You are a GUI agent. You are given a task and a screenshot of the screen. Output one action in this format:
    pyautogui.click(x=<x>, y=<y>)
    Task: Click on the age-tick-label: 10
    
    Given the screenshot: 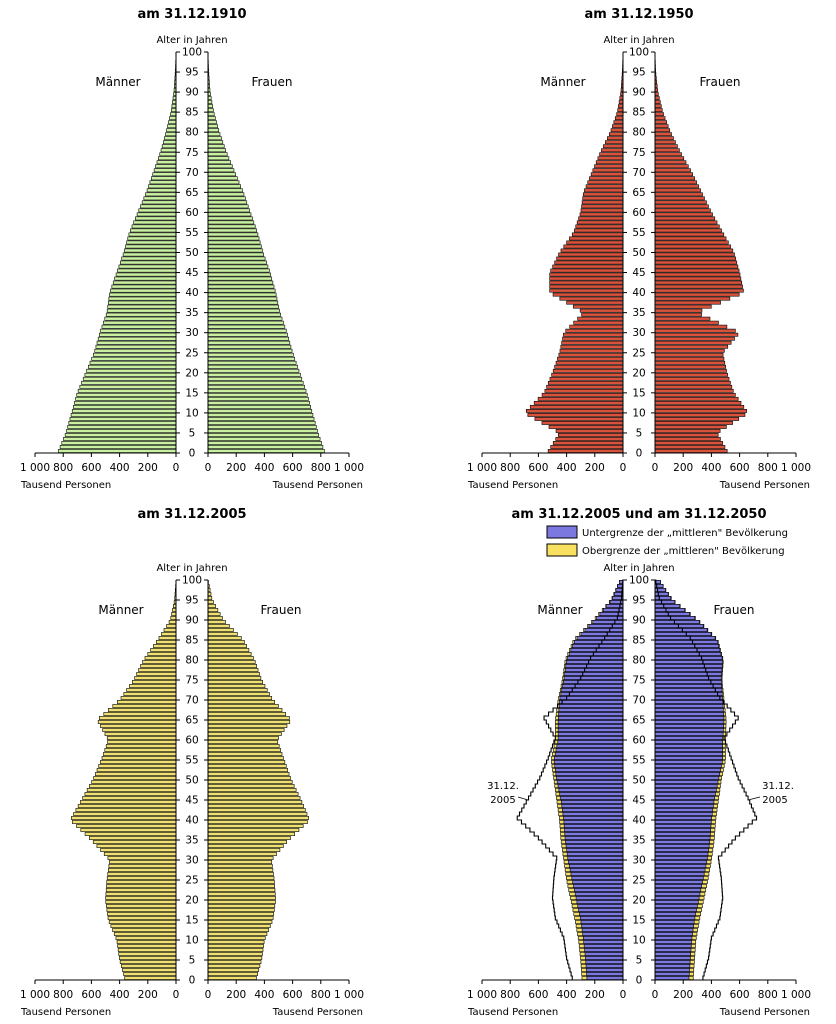 What is the action you would take?
    pyautogui.click(x=638, y=413)
    